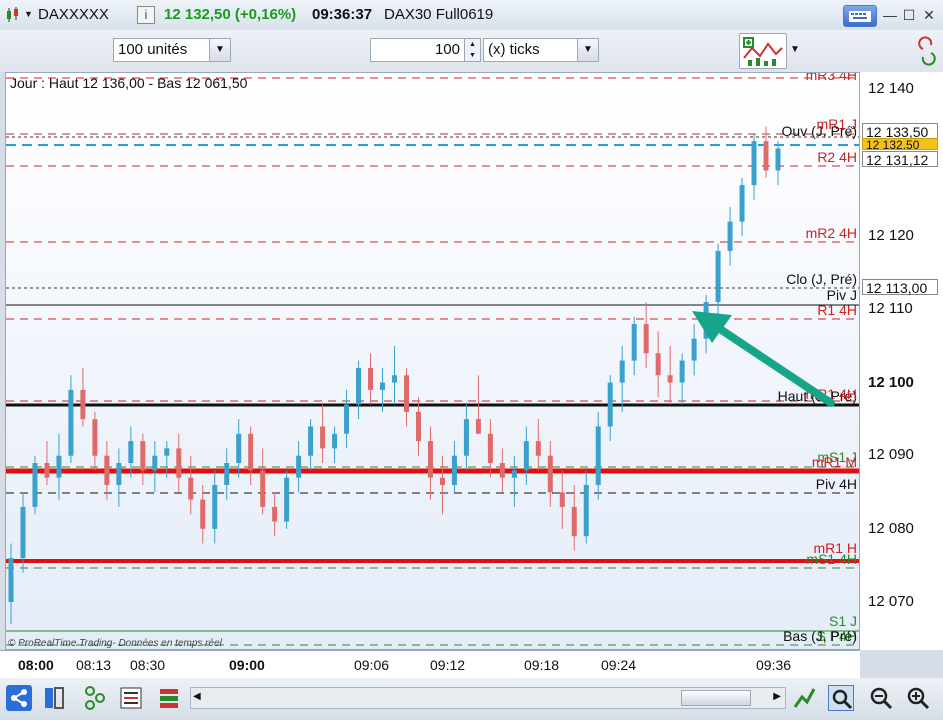 Image resolution: width=943 pixels, height=720 pixels. I want to click on indicators-button-icon, so click(763, 51).